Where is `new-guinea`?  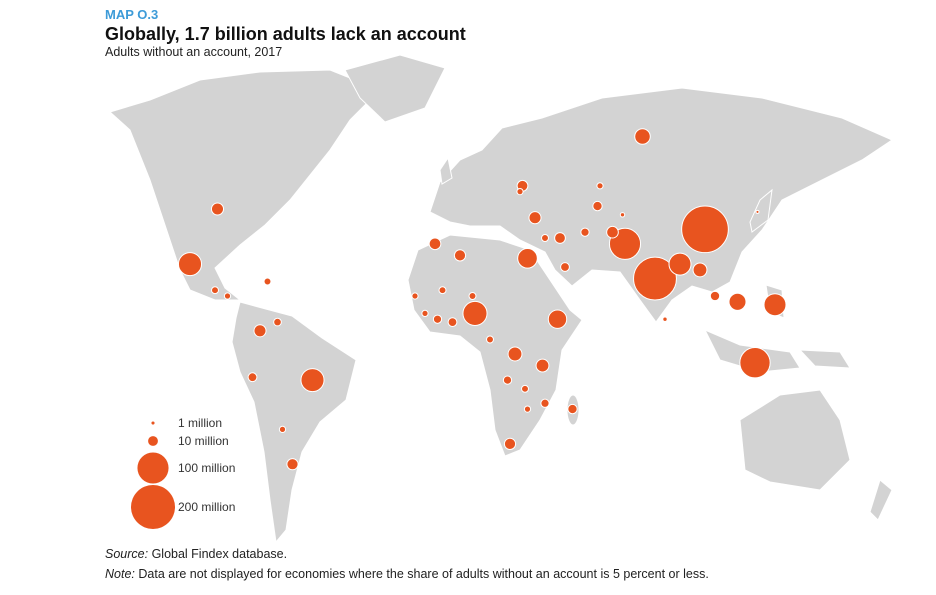 new-guinea is located at coordinates (824, 359).